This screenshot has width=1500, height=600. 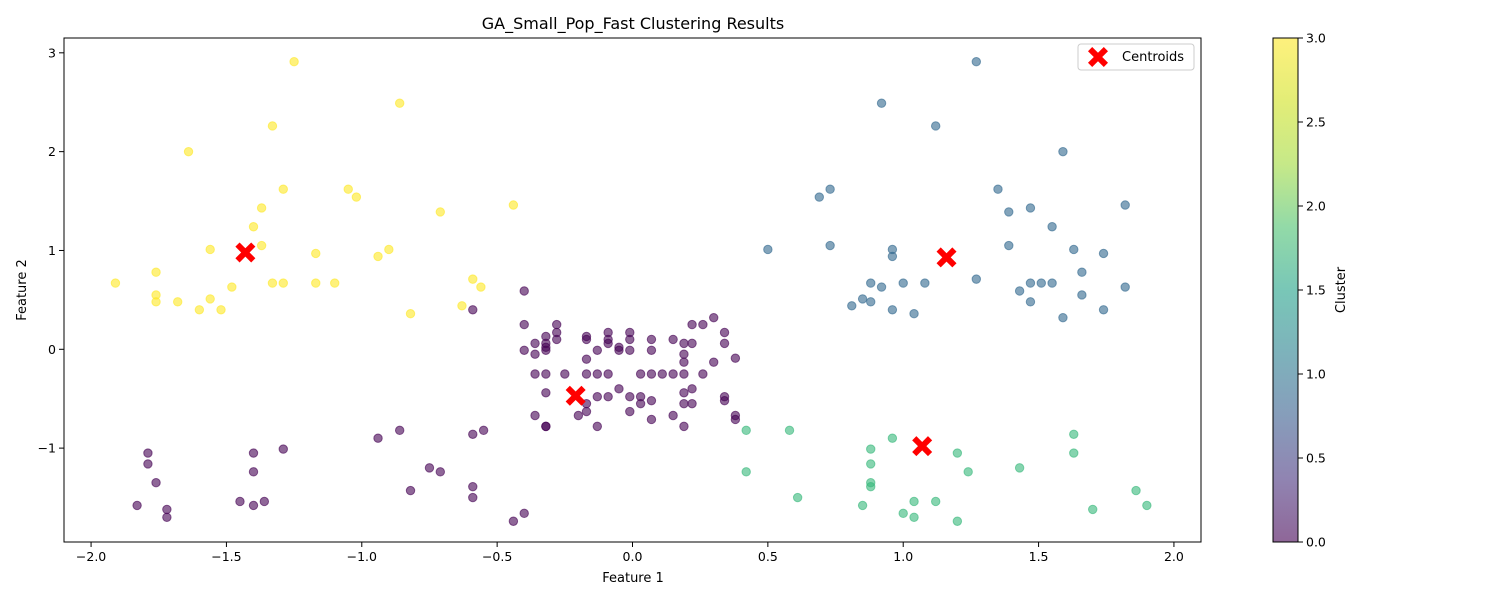 What do you see at coordinates (91, 556) in the screenshot?
I see `x-tick-label: −2.0` at bounding box center [91, 556].